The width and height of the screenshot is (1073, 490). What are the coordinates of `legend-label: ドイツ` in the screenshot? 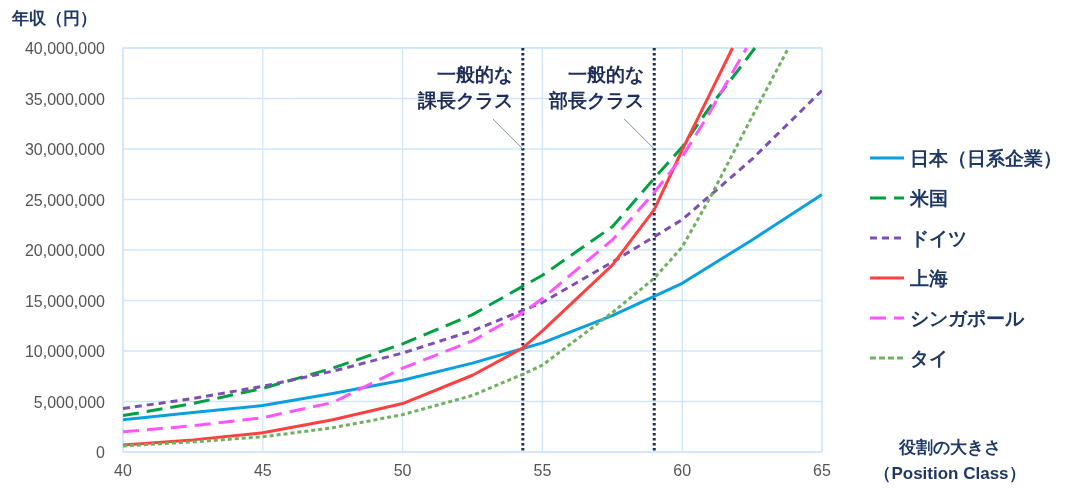 It's located at (938, 238).